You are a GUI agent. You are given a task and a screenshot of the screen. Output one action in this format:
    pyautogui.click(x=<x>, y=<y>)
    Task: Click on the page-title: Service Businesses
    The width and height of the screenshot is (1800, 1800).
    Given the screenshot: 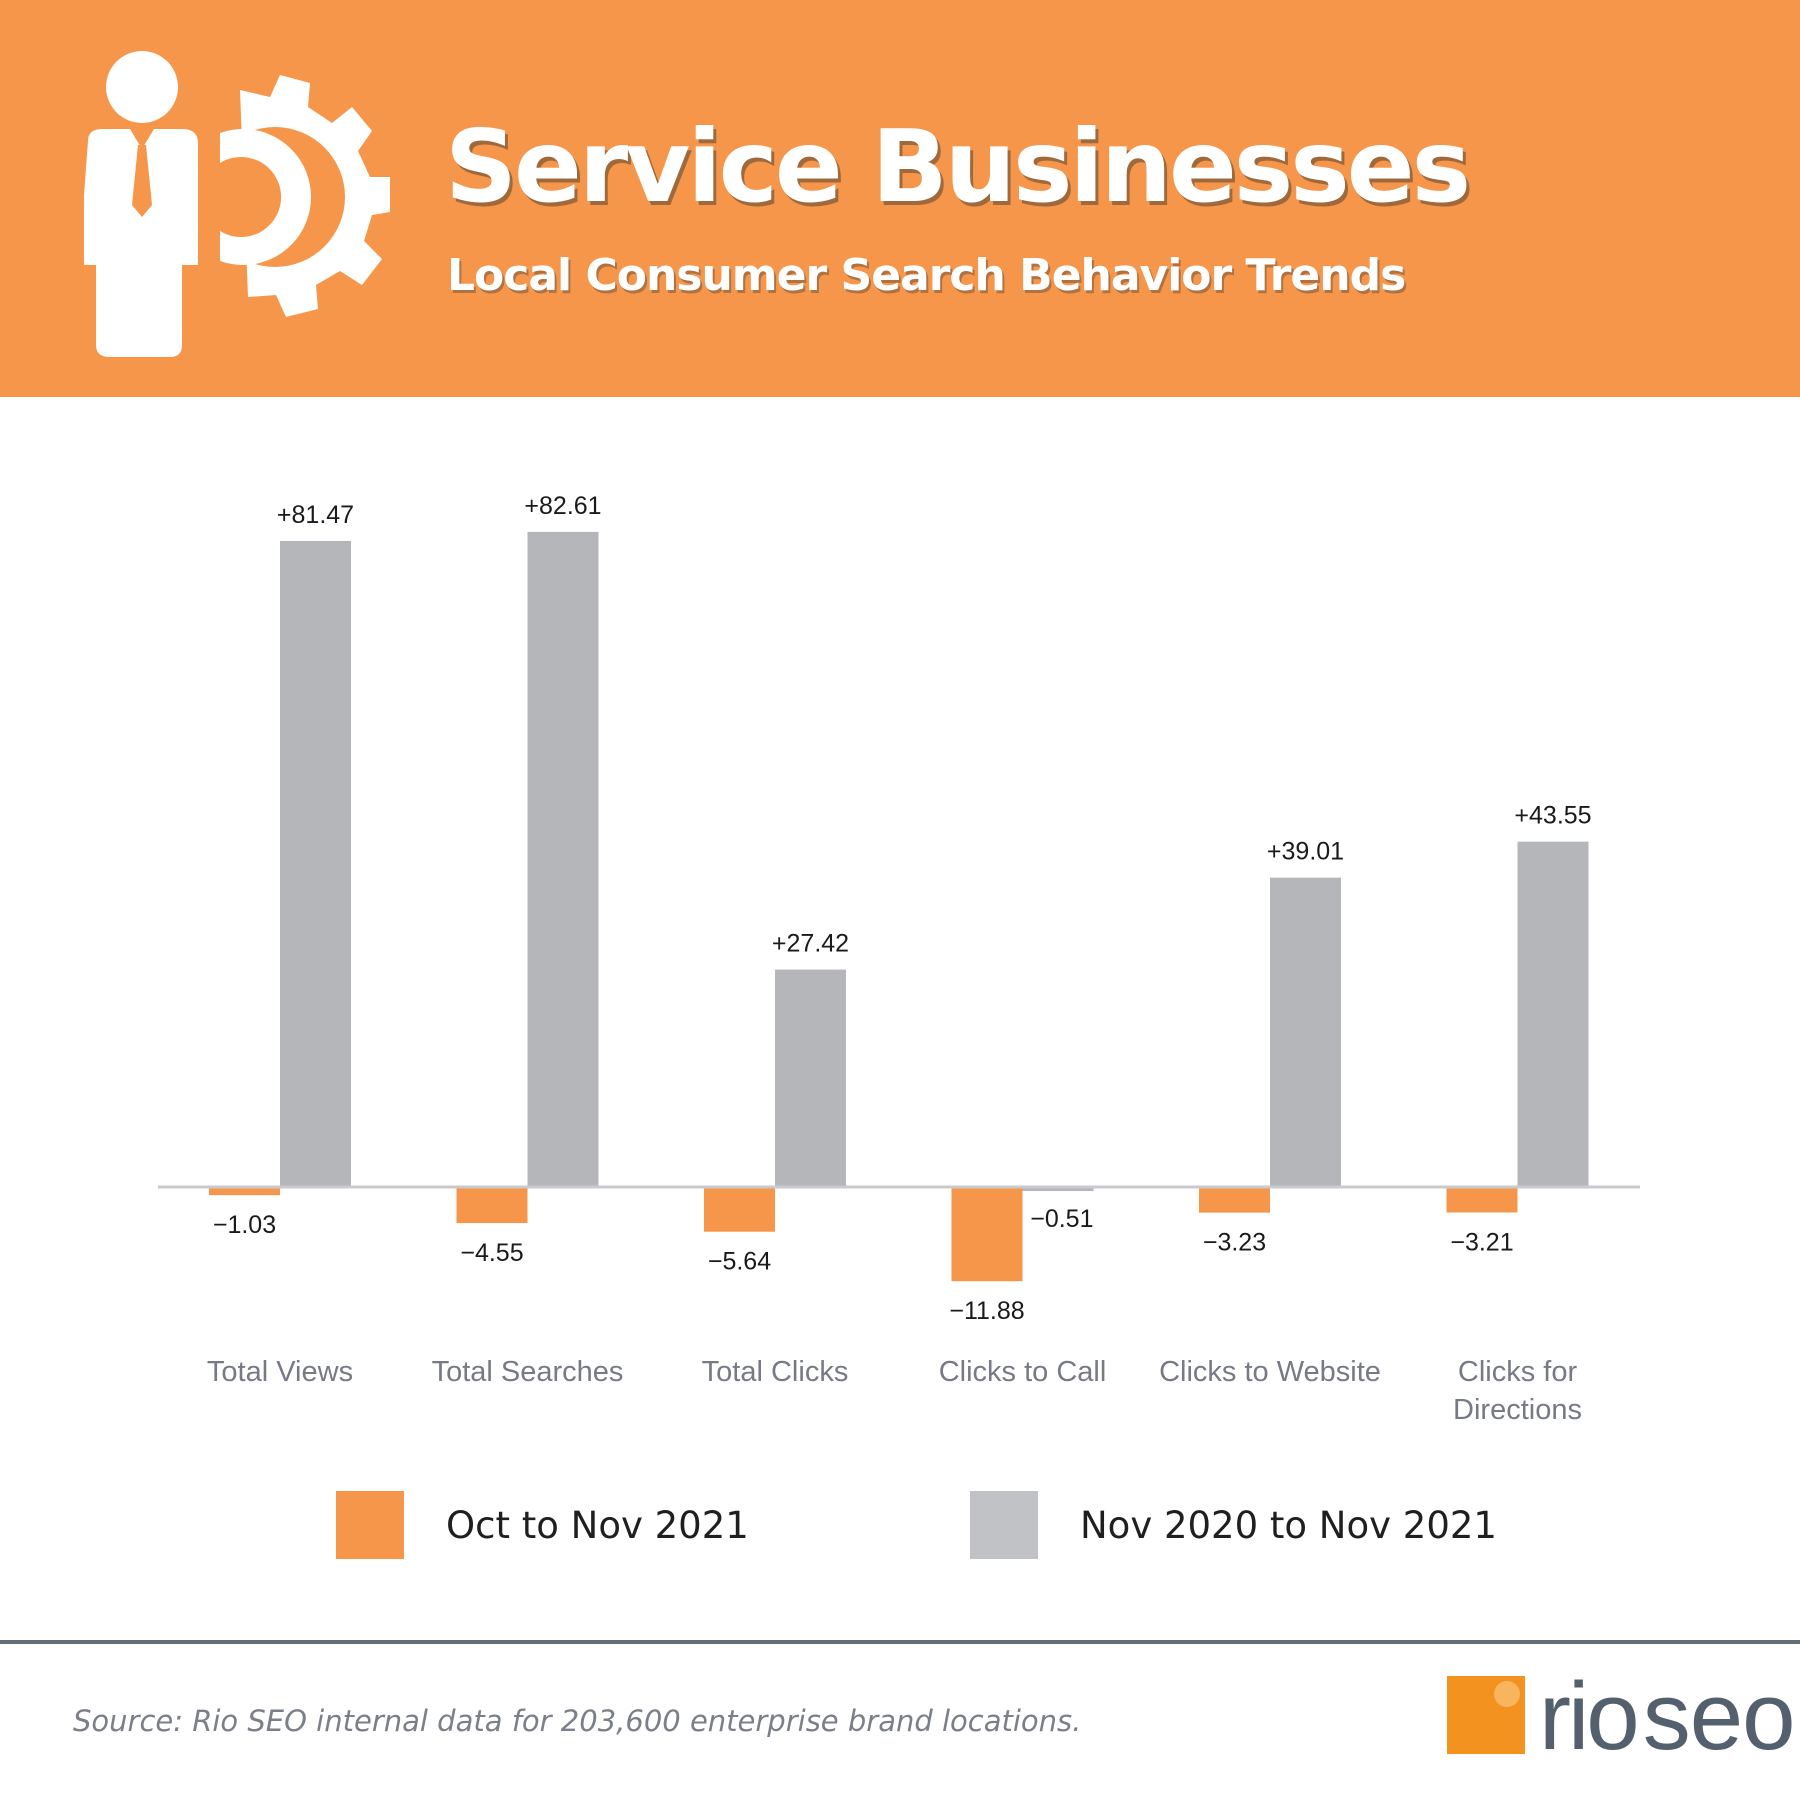 What is the action you would take?
    pyautogui.click(x=958, y=166)
    